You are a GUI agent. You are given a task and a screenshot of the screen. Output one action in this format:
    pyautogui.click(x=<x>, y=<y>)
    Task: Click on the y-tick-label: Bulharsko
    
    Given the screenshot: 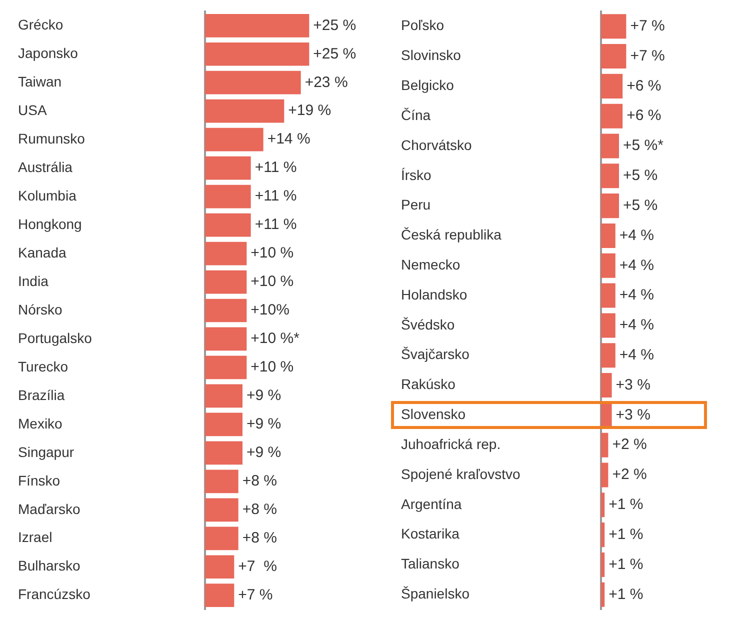 What is the action you would take?
    pyautogui.click(x=49, y=566)
    